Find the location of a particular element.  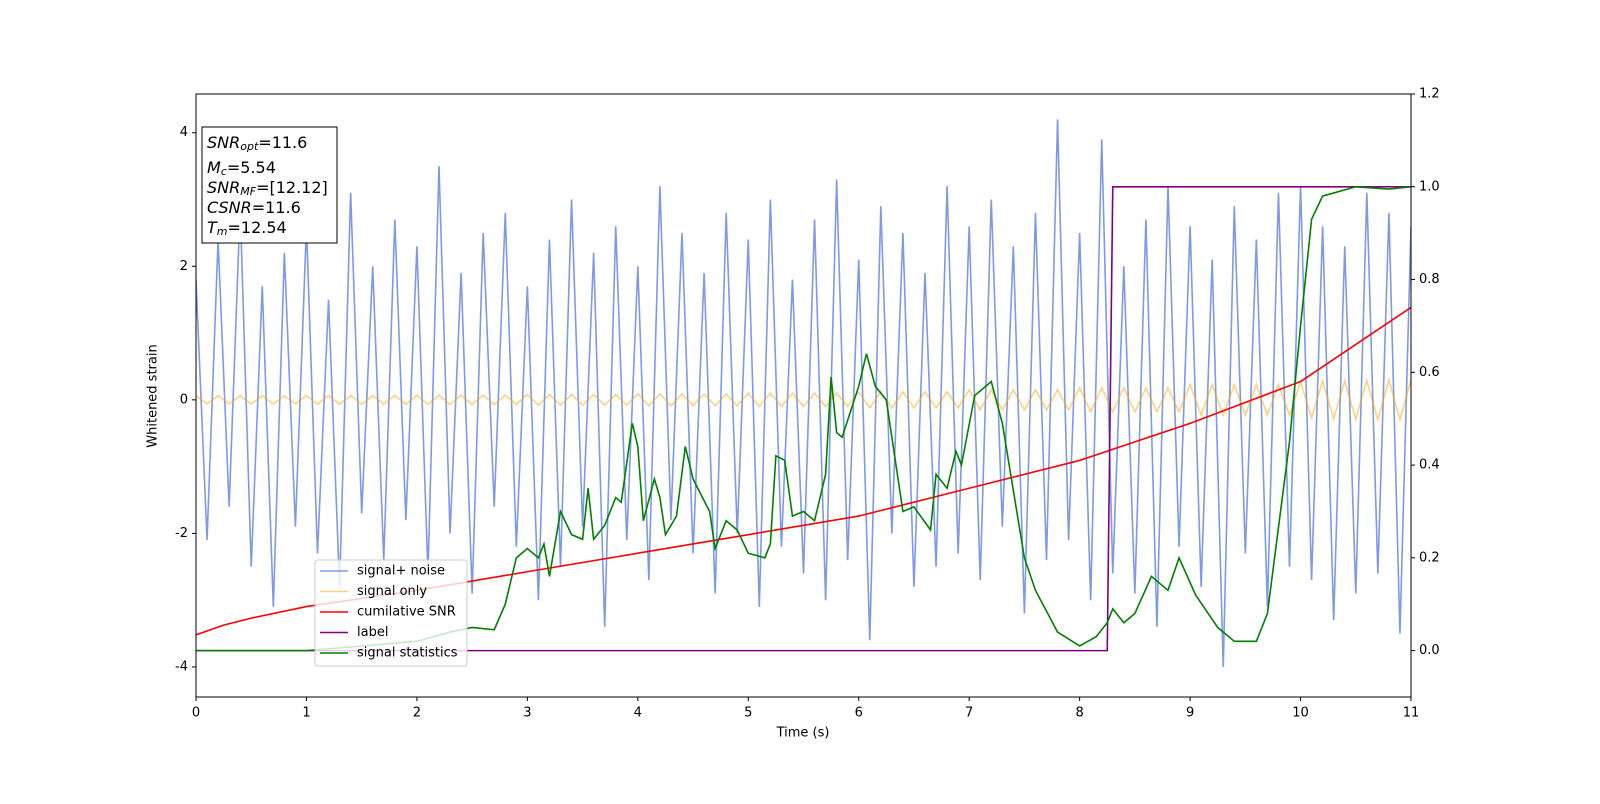

x-tick-label: 4 is located at coordinates (638, 713).